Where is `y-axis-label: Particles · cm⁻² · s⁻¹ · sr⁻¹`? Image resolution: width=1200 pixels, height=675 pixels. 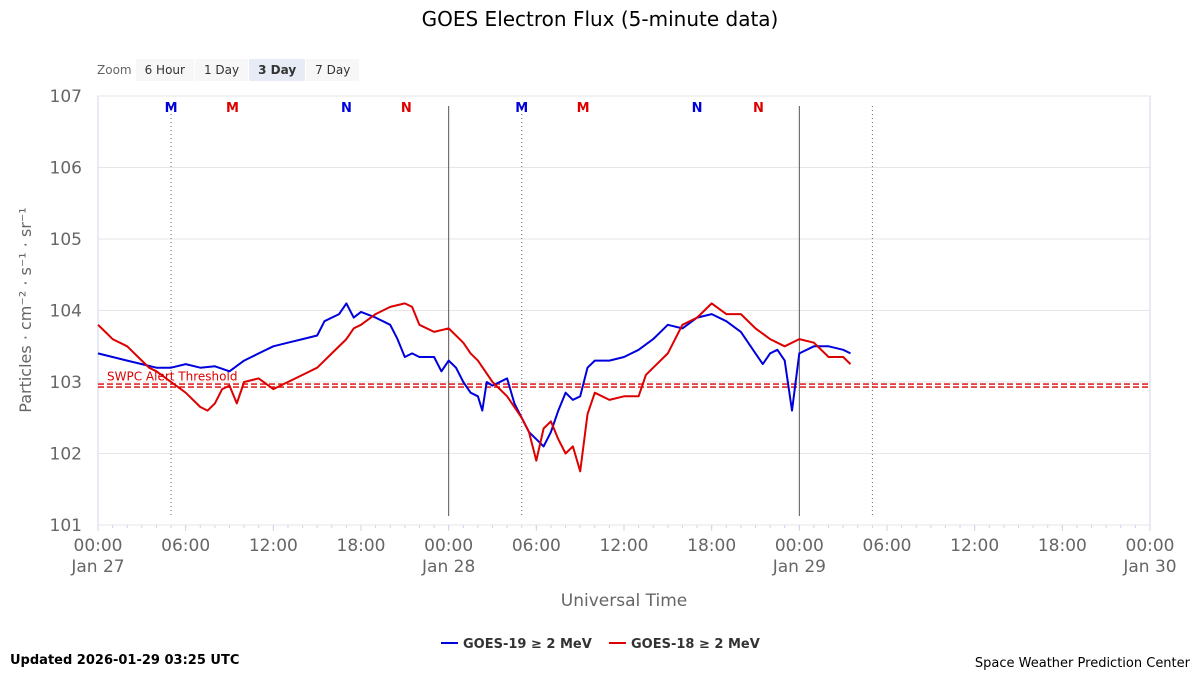
y-axis-label: Particles · cm⁻² · s⁻¹ · sr⁻¹ is located at coordinates (25, 309).